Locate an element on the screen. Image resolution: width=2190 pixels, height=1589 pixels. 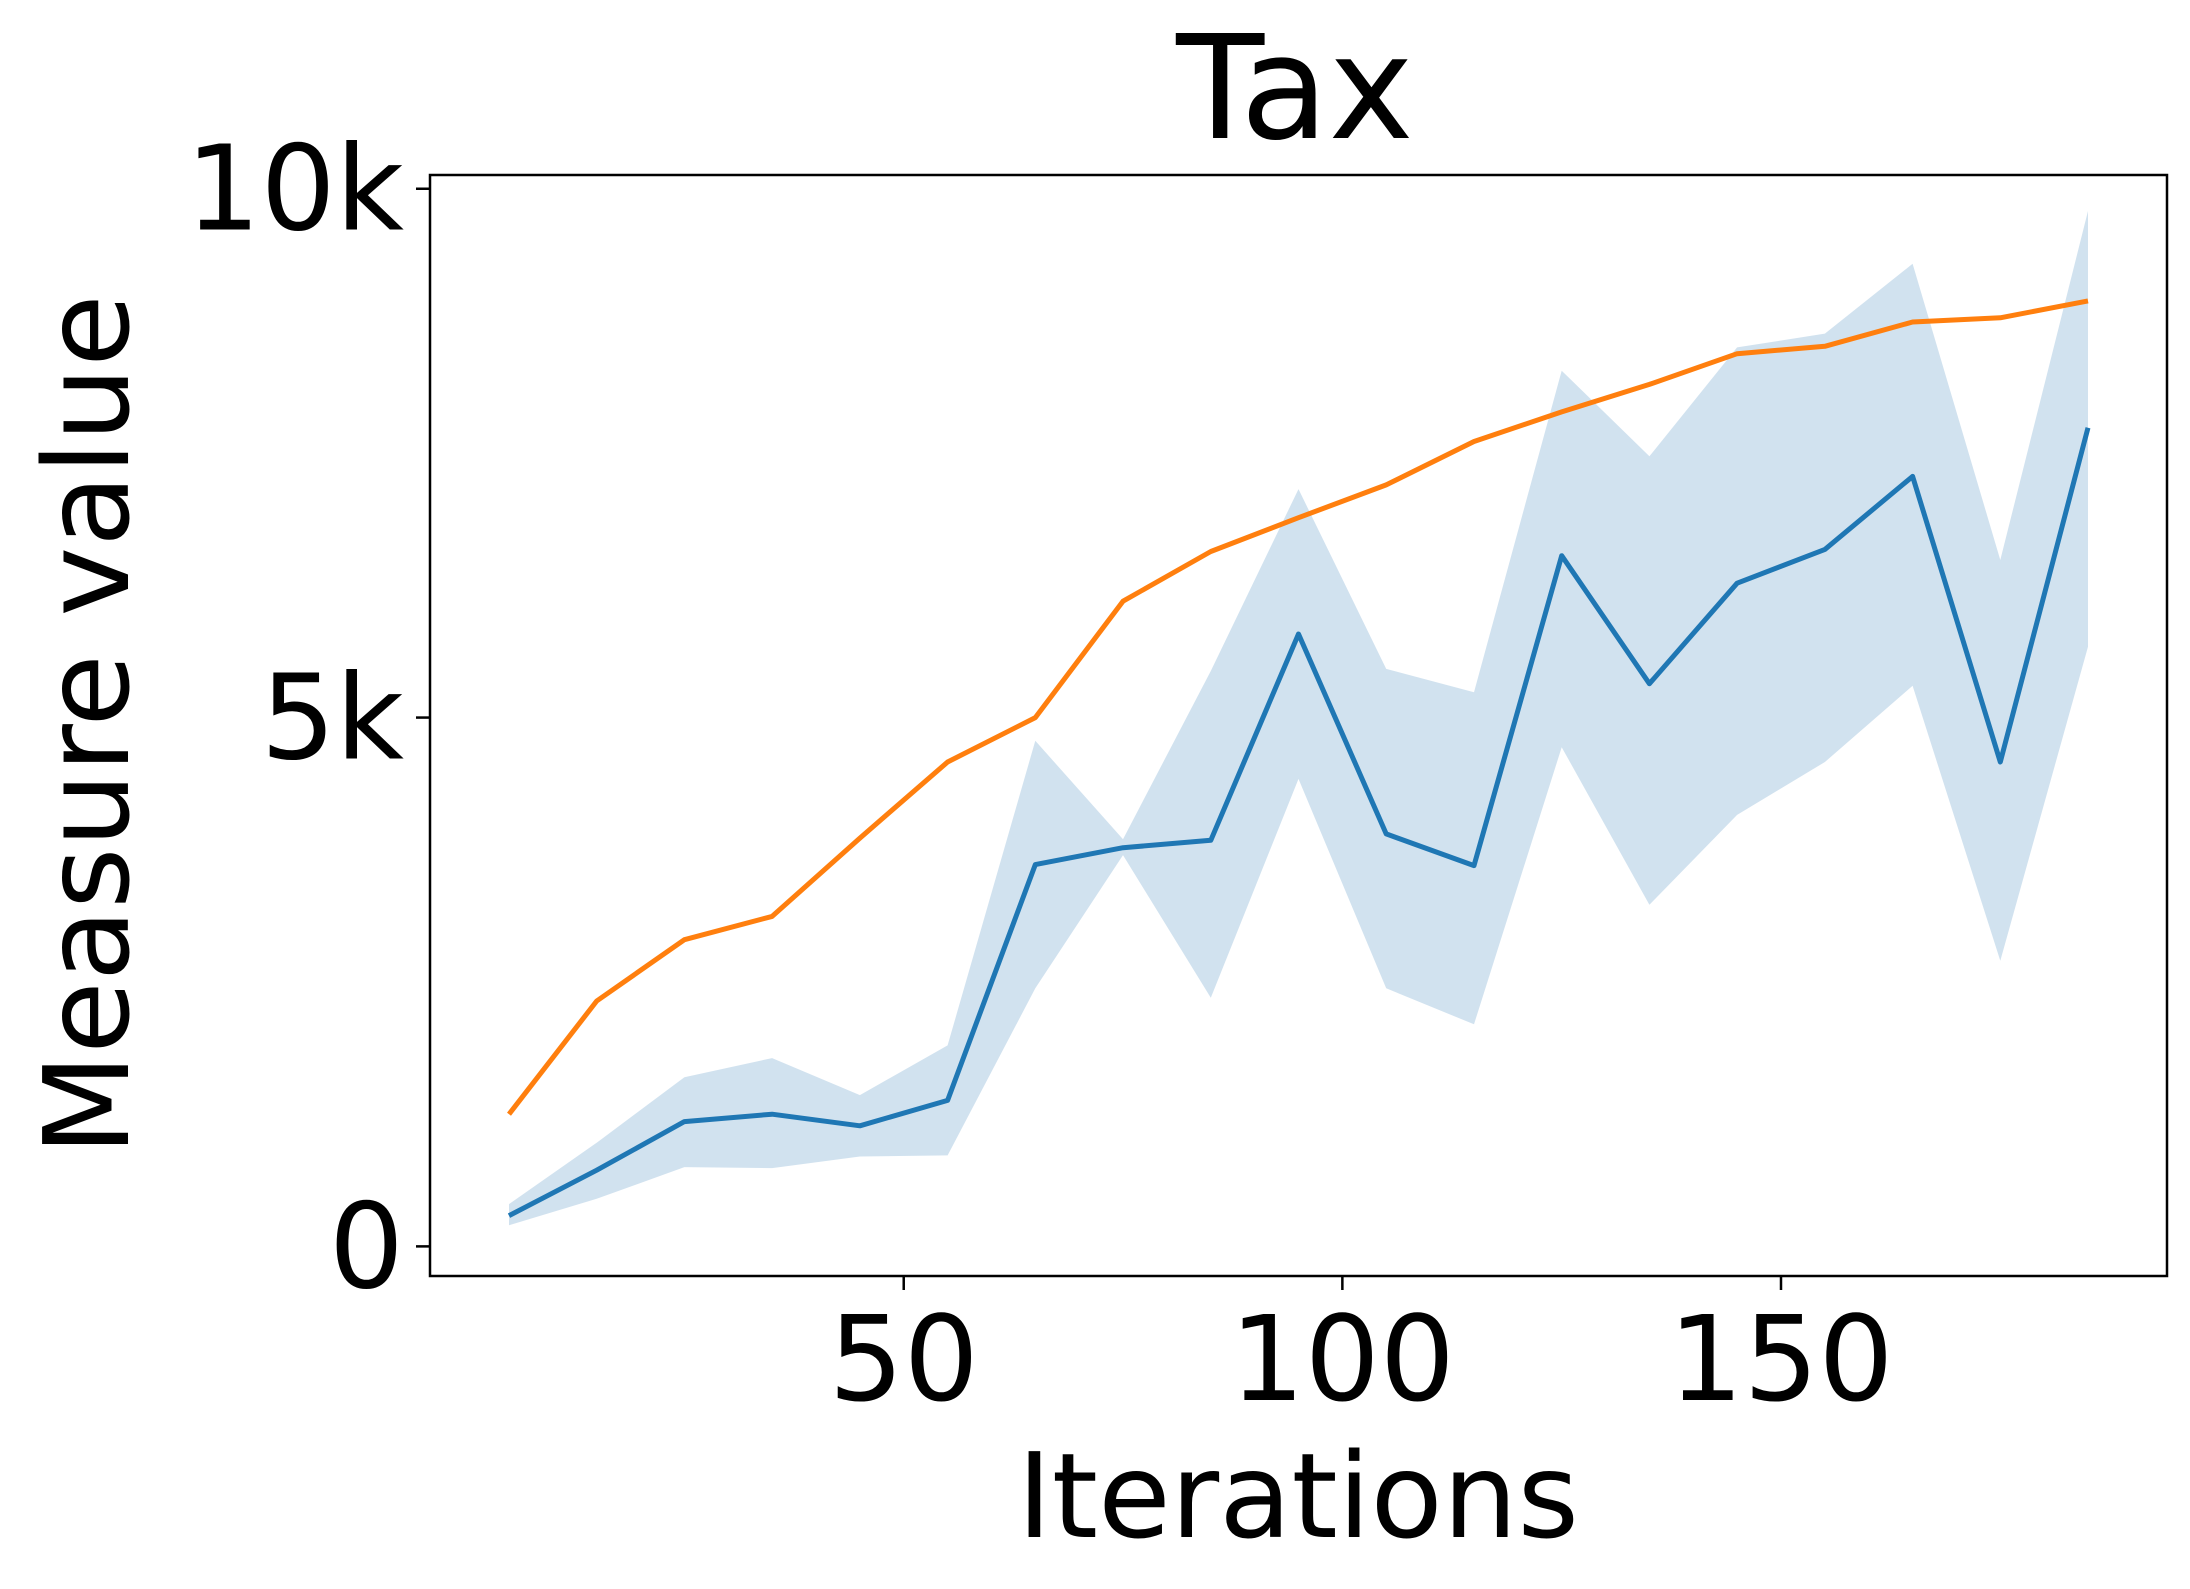
y-axis: 0 5k 10k is located at coordinates (308, 717).